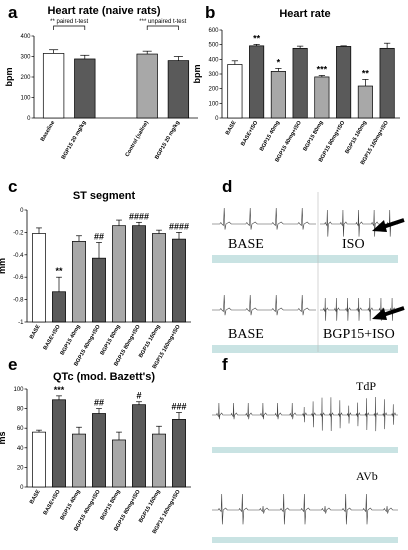 The image size is (408, 550). I want to click on y-axis-label: ms, so click(3, 437).